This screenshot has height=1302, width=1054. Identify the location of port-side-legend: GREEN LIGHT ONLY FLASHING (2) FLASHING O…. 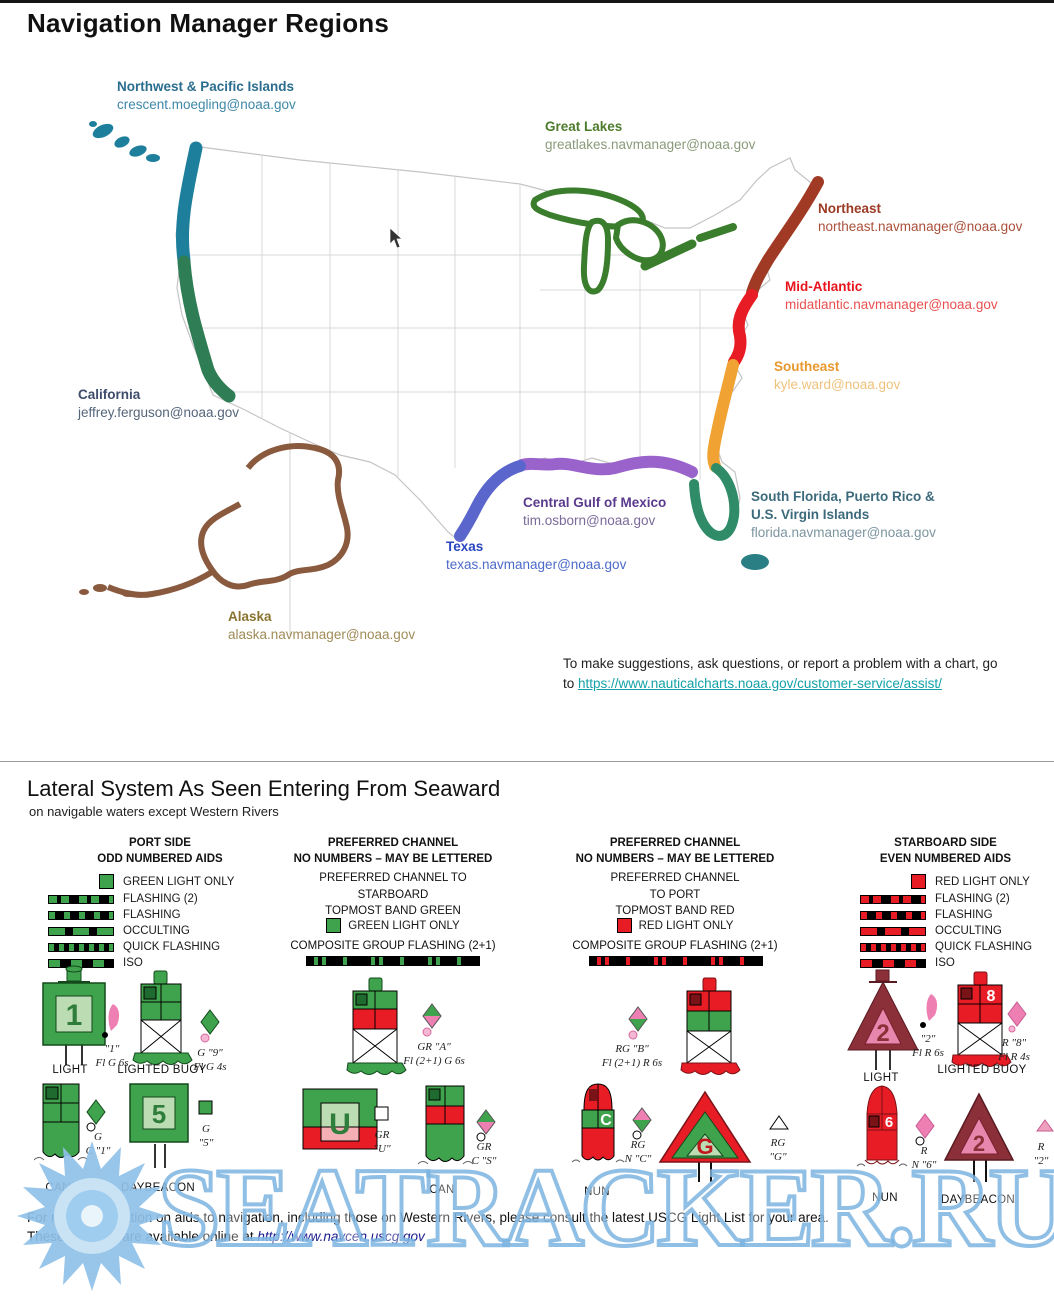
(137, 921).